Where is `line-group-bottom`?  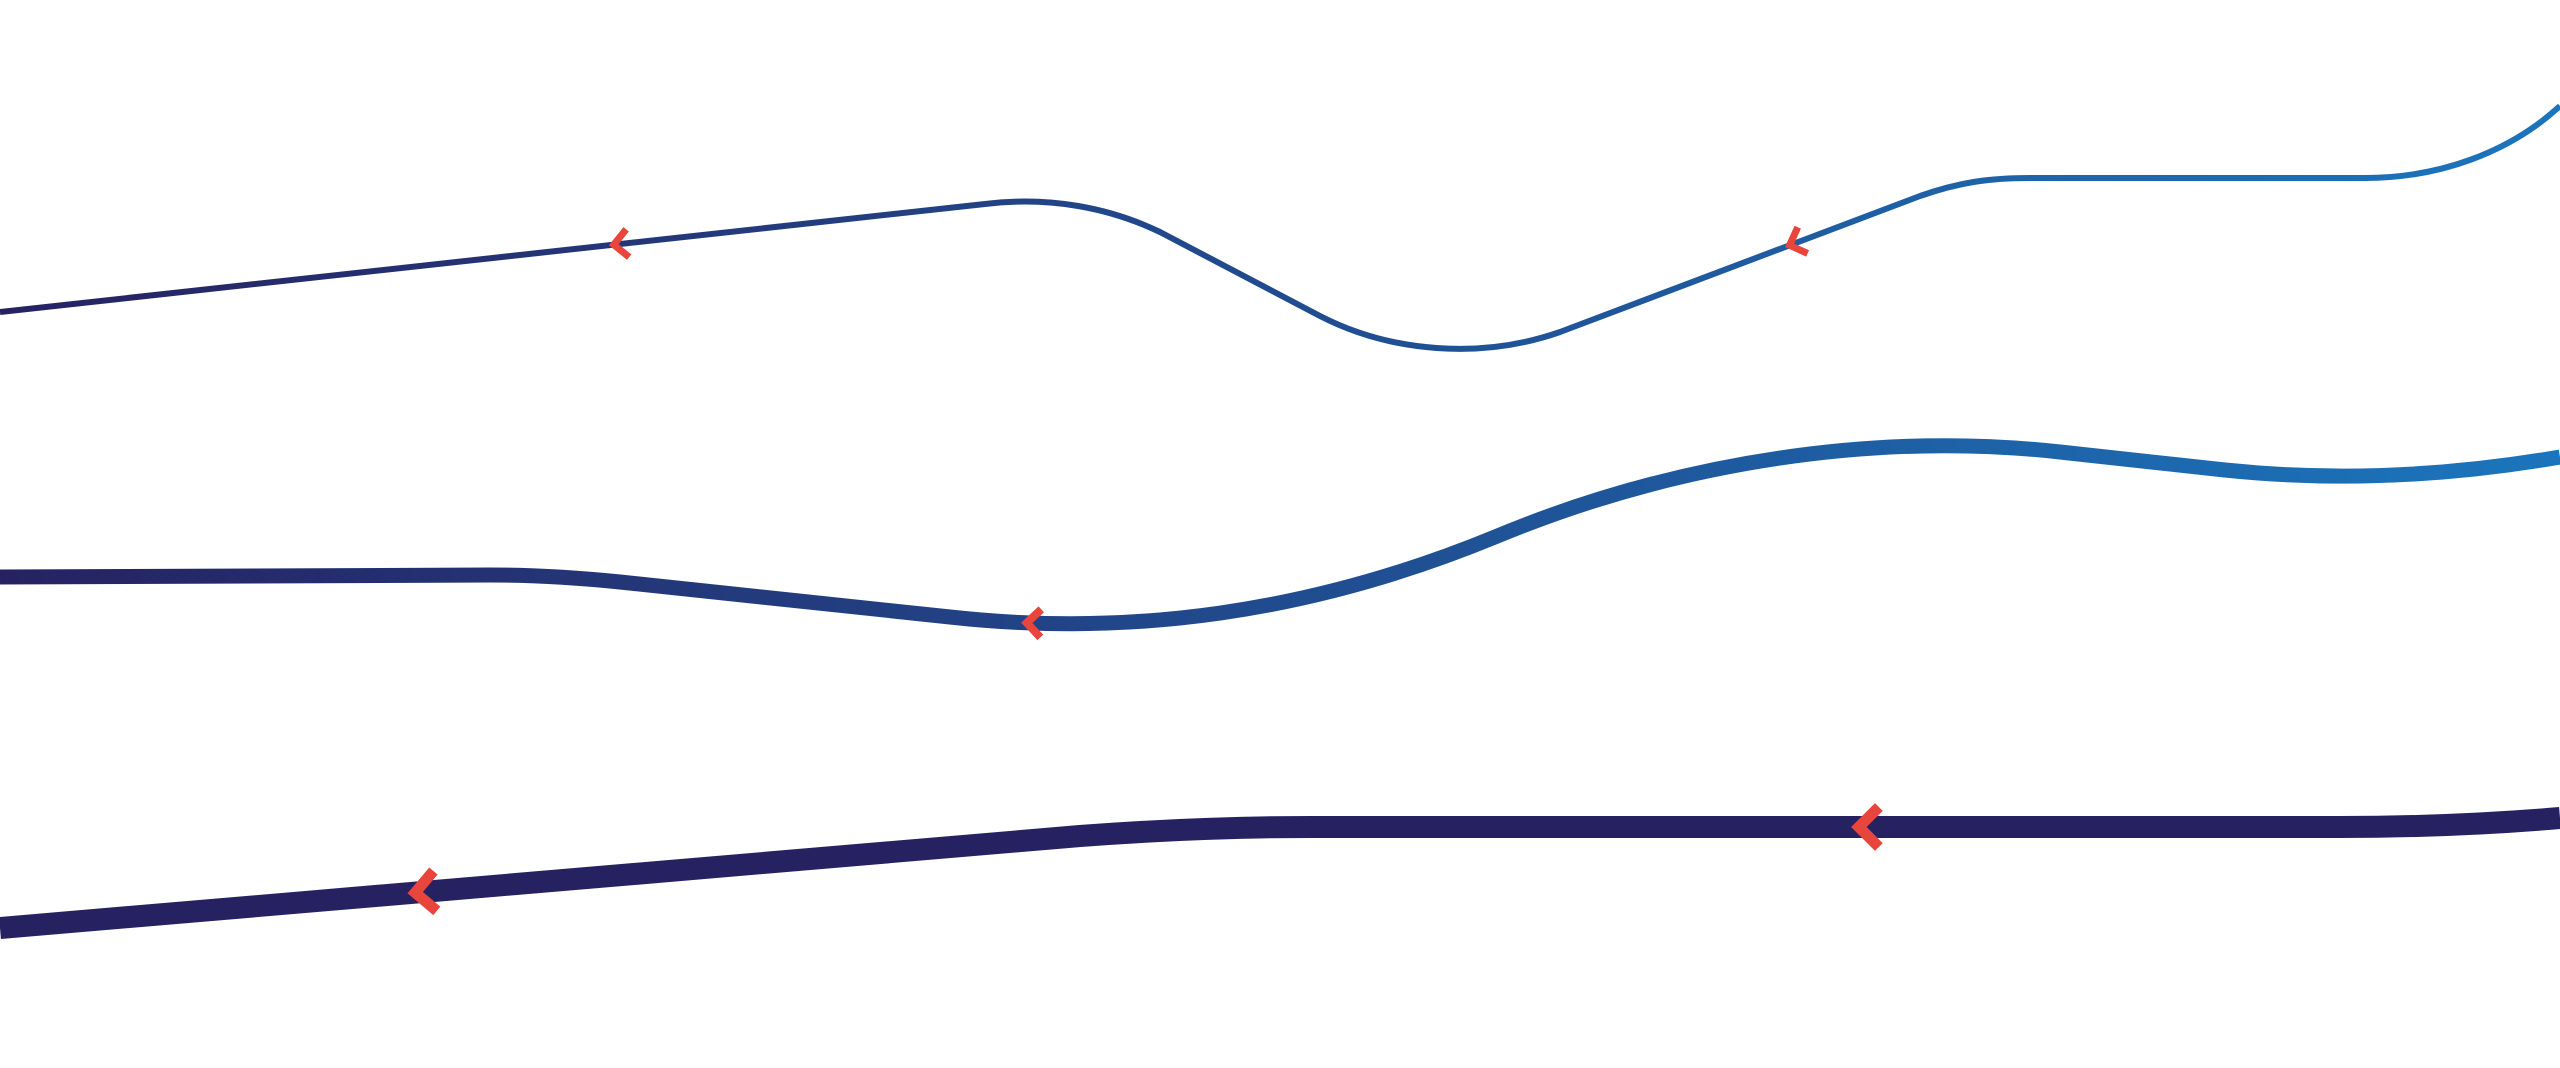
line-group-bottom is located at coordinates (1280, 871).